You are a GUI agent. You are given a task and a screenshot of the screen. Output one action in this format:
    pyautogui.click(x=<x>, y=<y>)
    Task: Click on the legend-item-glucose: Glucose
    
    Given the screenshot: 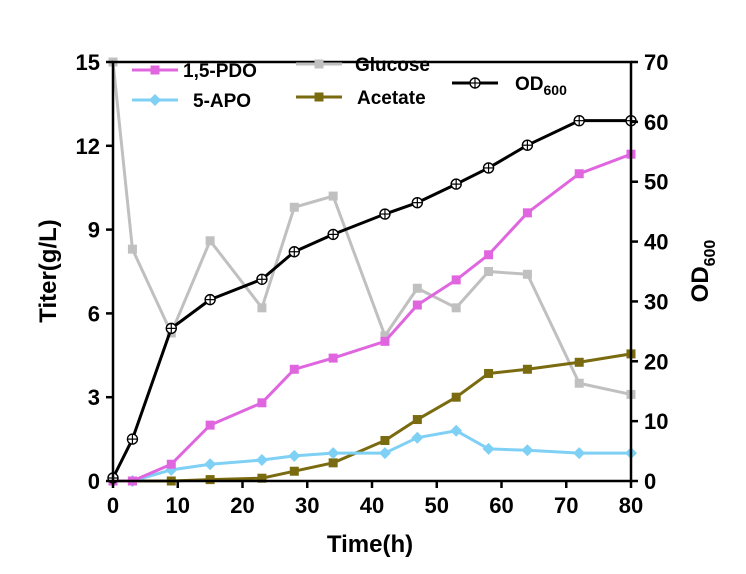 What is the action you would take?
    pyautogui.click(x=363, y=65)
    